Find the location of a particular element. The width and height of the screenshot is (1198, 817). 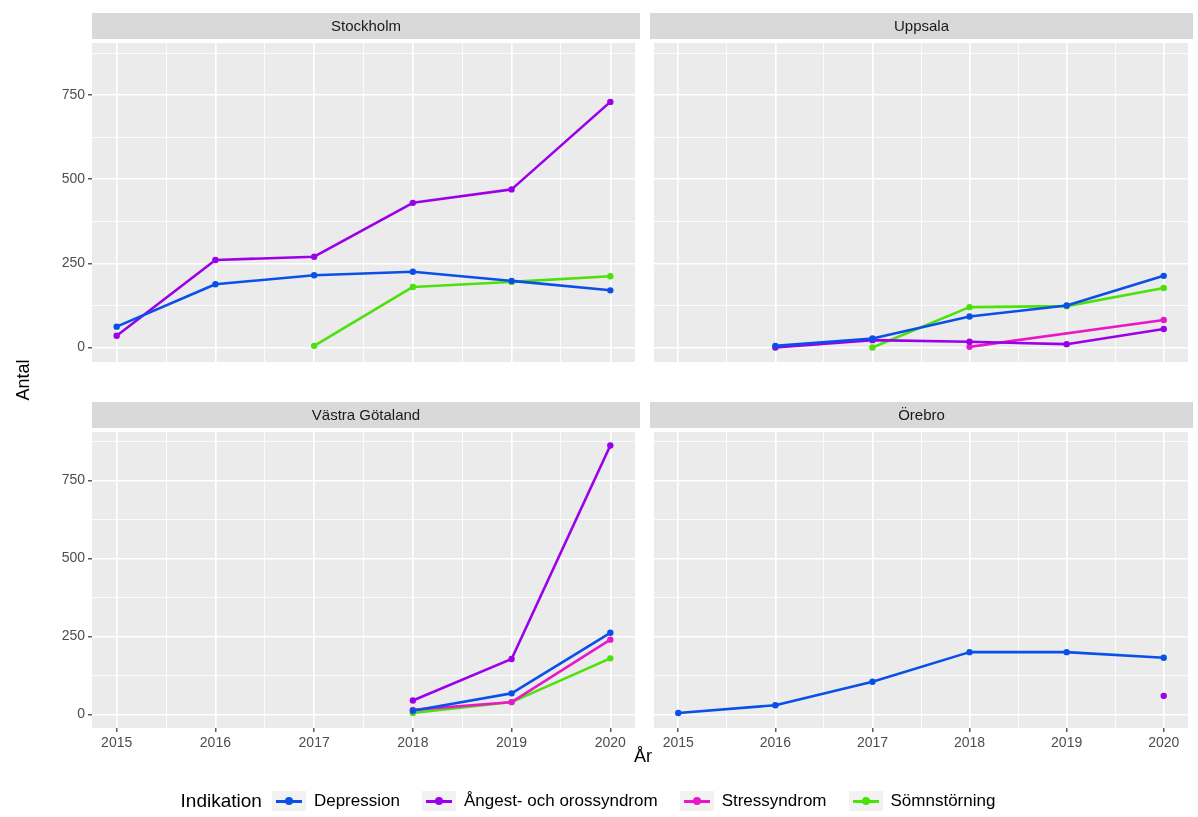

legend-label: Depression is located at coordinates (356, 801).